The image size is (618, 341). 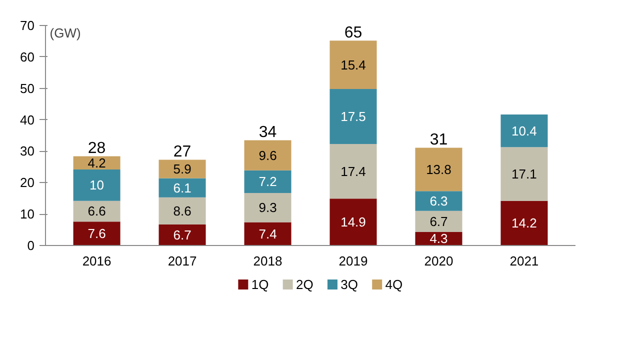 What do you see at coordinates (349, 284) in the screenshot?
I see `legend-label: 3Q` at bounding box center [349, 284].